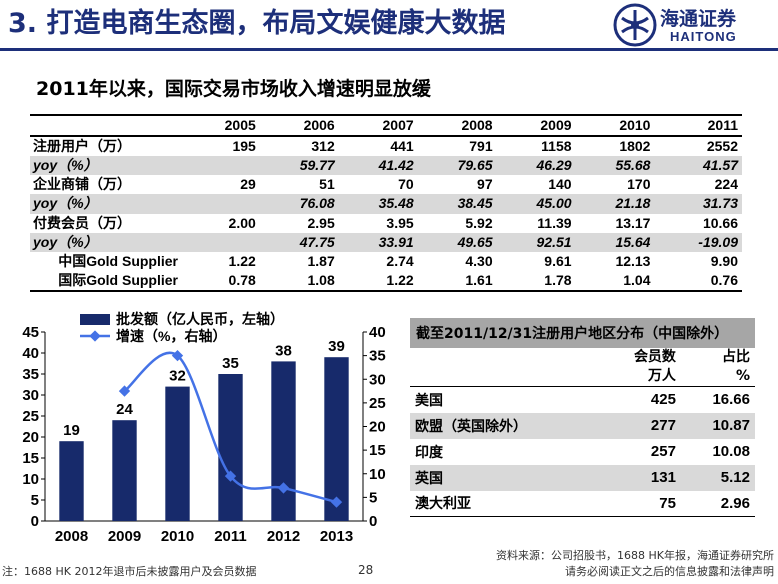 Image resolution: width=778 pixels, height=584 pixels. I want to click on left-tick-label: 20, so click(30, 437).